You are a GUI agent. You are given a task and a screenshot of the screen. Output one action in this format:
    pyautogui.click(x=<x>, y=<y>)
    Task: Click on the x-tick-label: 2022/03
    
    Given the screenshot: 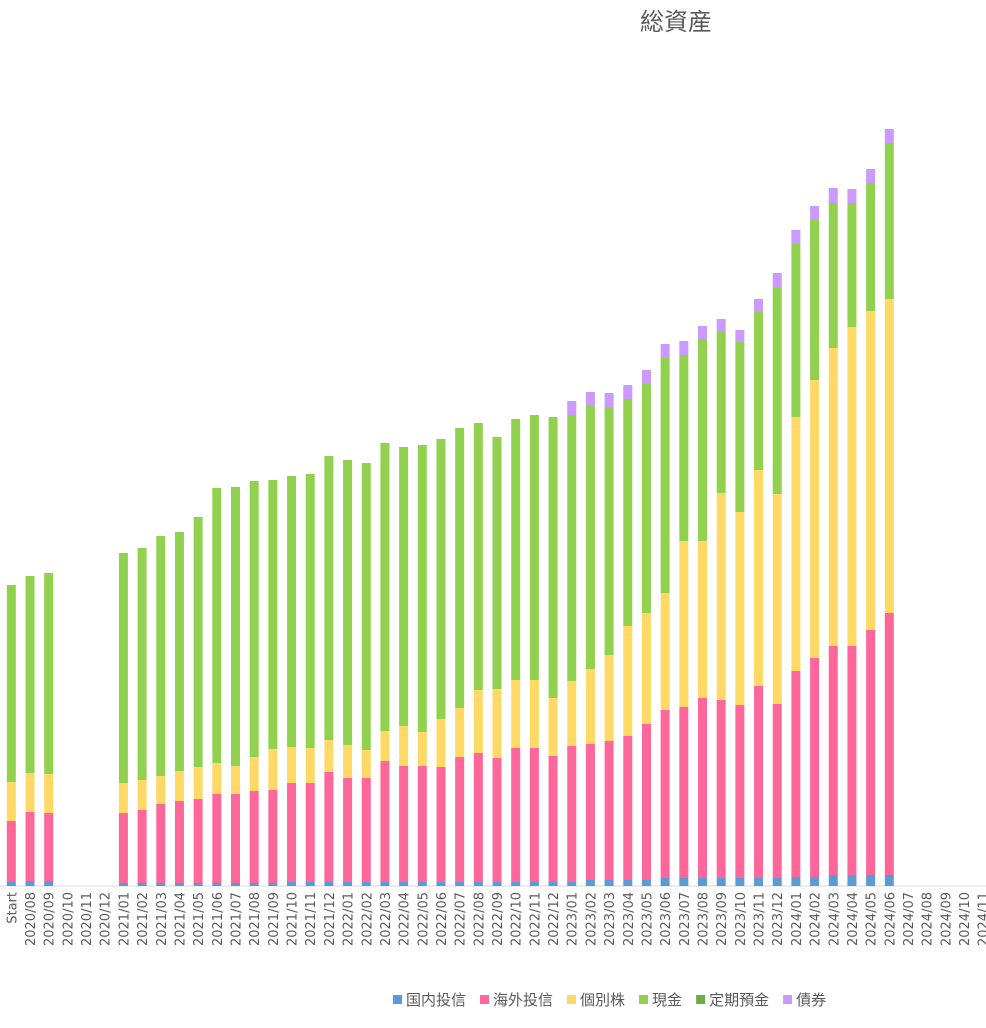 What is the action you would take?
    pyautogui.click(x=386, y=919)
    